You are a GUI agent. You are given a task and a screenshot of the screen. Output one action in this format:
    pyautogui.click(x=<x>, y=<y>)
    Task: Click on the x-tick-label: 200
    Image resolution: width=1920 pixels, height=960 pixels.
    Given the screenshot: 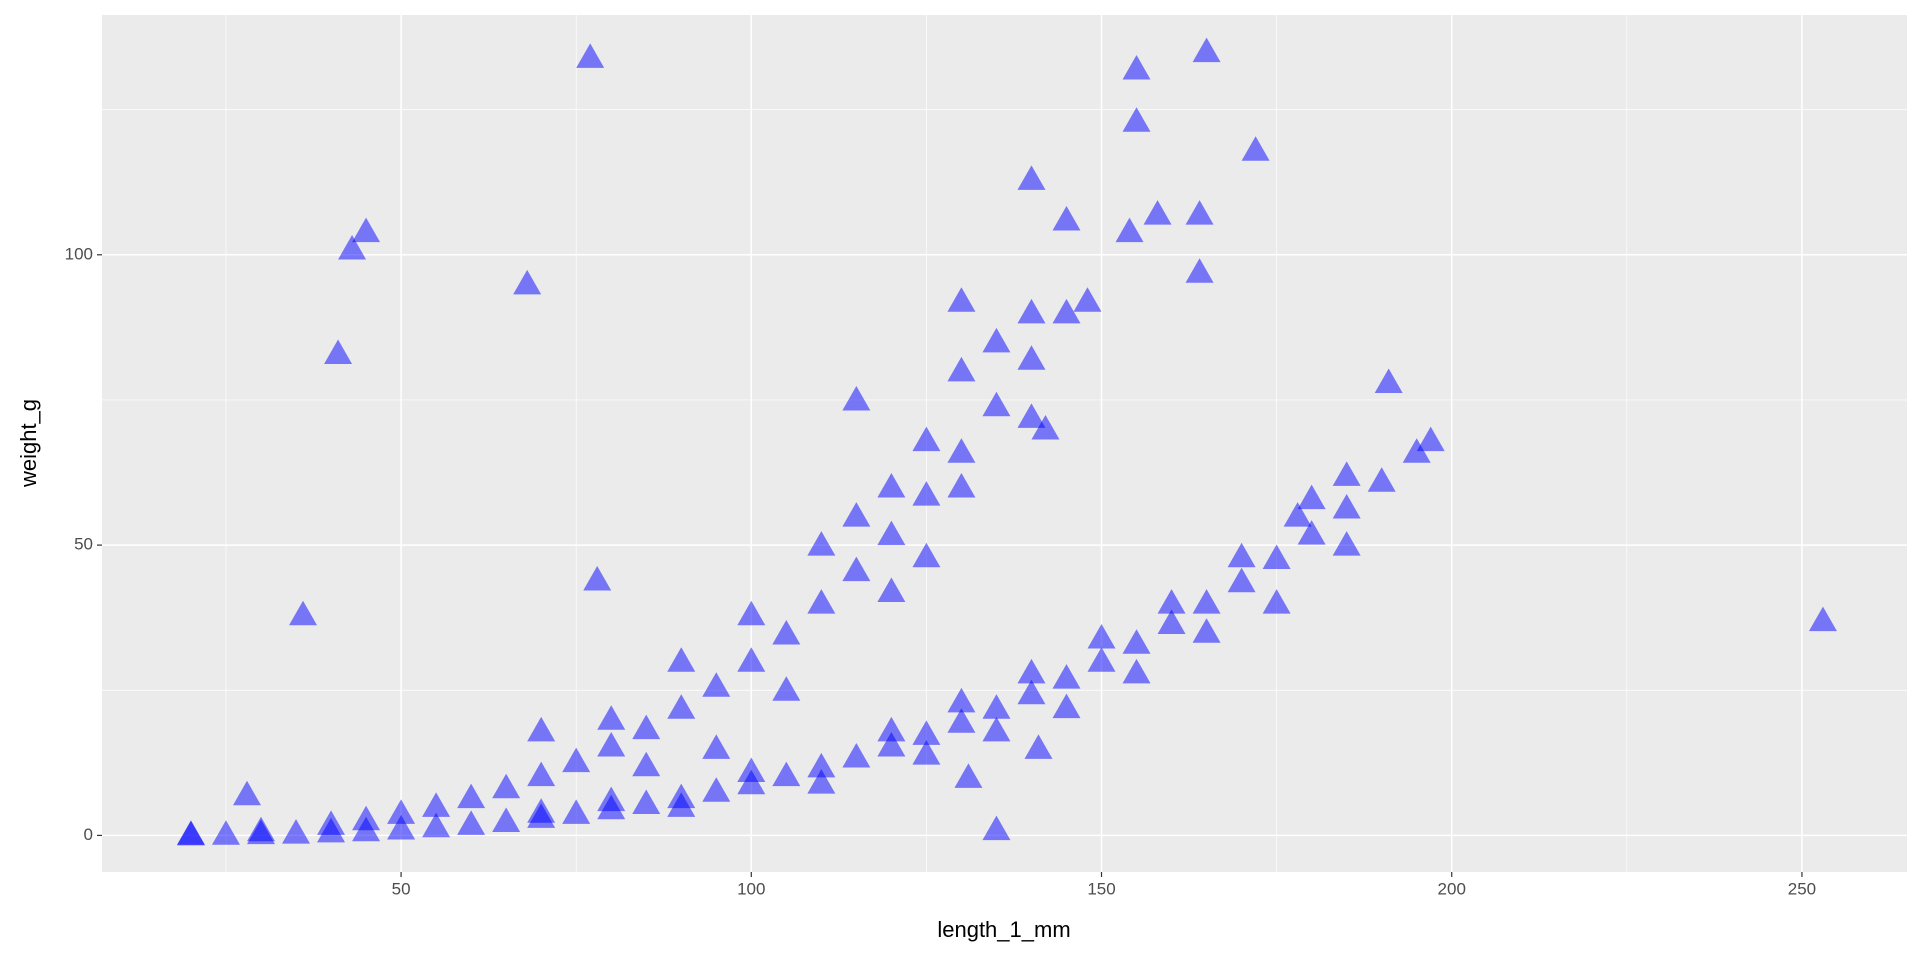 What is the action you would take?
    pyautogui.click(x=1452, y=888)
    